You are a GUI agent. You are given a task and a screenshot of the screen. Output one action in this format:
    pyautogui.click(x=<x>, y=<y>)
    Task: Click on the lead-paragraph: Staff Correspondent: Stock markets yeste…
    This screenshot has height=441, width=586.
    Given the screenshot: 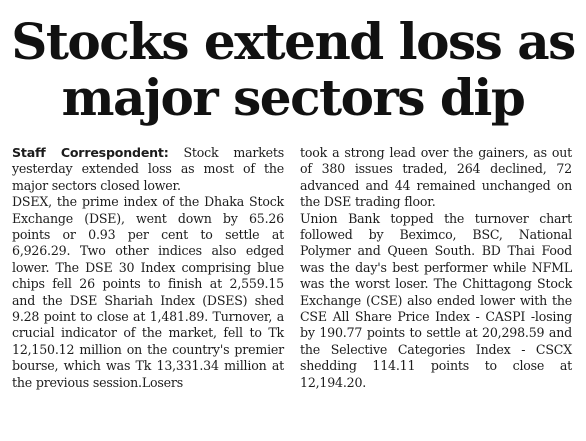 What is the action you would take?
    pyautogui.click(x=148, y=169)
    